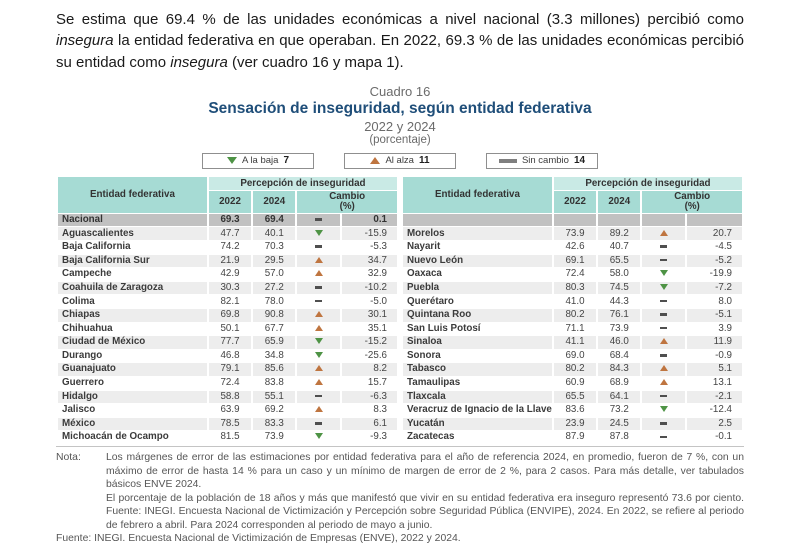  What do you see at coordinates (619, 424) in the screenshot?
I see `value-2024: 24.5` at bounding box center [619, 424].